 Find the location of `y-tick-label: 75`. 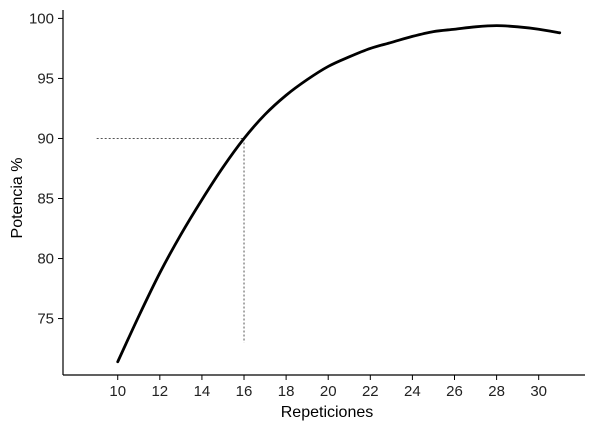

y-tick-label: 75 is located at coordinates (45, 319).